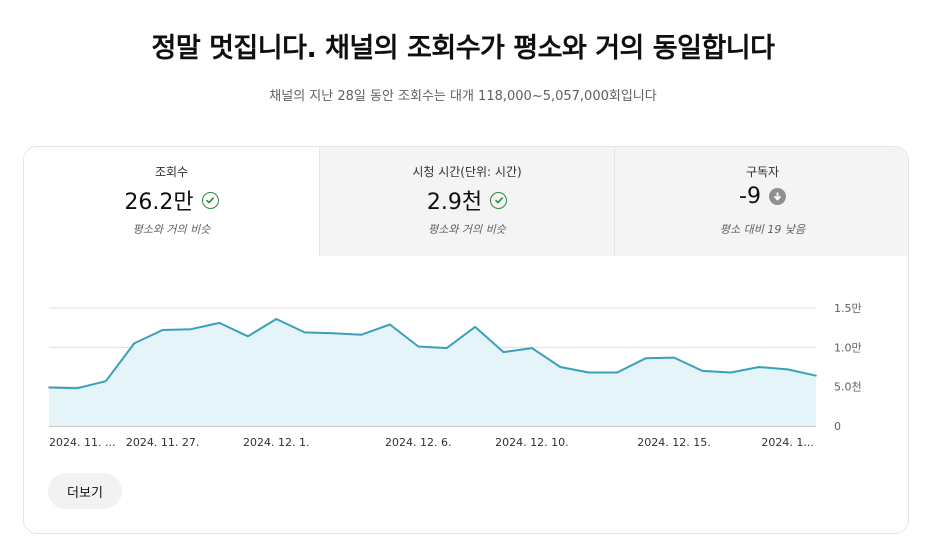  What do you see at coordinates (159, 202) in the screenshot?
I see `metric-value: 26.2만` at bounding box center [159, 202].